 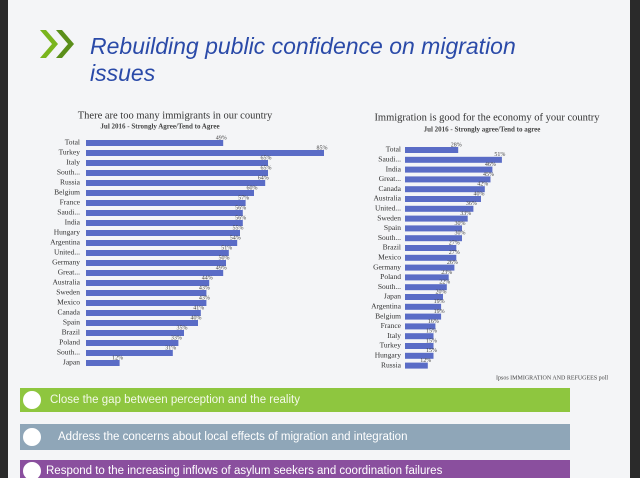 What do you see at coordinates (488, 175) in the screenshot?
I see `value-label: 45%` at bounding box center [488, 175].